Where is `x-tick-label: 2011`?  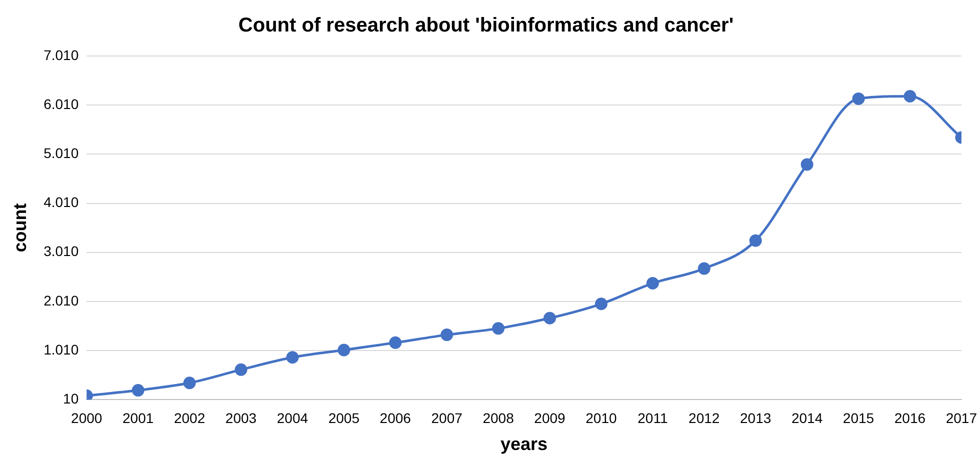
x-tick-label: 2011 is located at coordinates (653, 418).